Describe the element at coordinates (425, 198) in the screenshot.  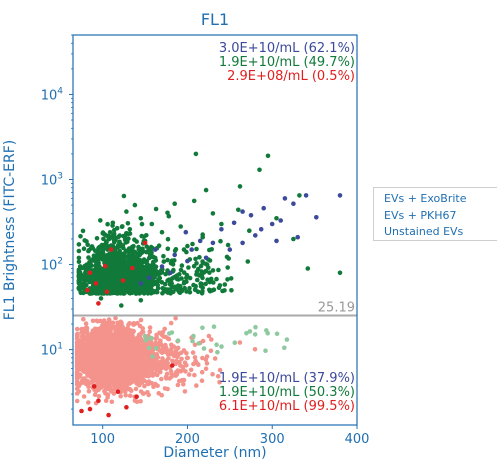
I see `legend-entry-exobrite: EVs + ExoBrite` at that location.